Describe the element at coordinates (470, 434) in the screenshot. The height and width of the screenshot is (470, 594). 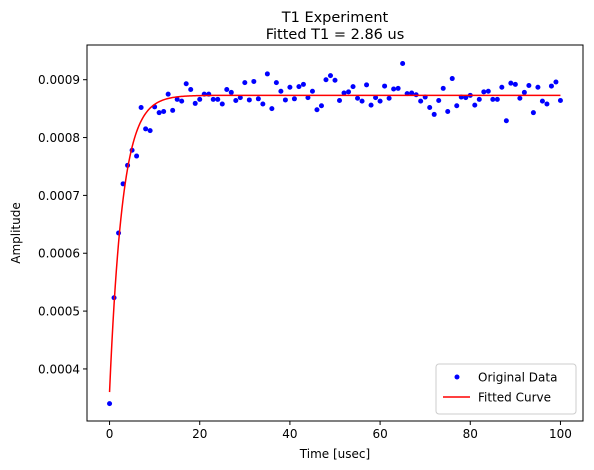
I see `x-tick-label: 80` at that location.